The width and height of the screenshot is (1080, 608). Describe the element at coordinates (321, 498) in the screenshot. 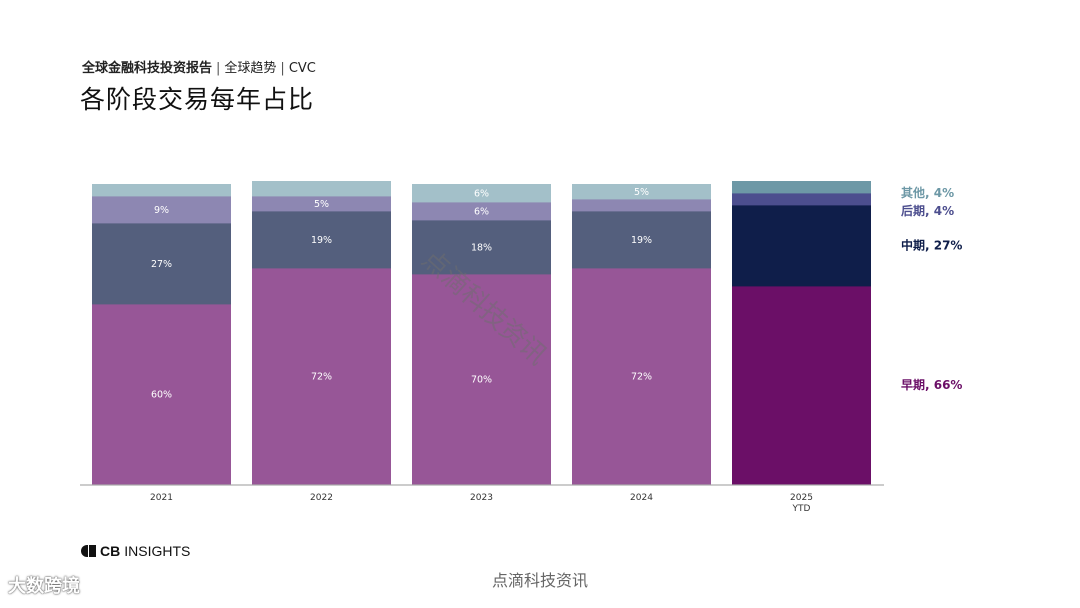

I see `x-tick-label: 2022` at that location.